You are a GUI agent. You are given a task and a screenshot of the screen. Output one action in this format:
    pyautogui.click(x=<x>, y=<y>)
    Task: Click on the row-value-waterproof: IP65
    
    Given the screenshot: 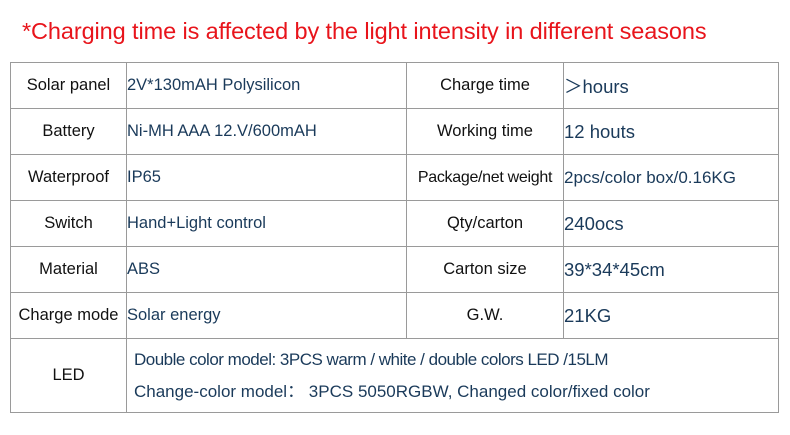 What is the action you would take?
    pyautogui.click(x=266, y=177)
    